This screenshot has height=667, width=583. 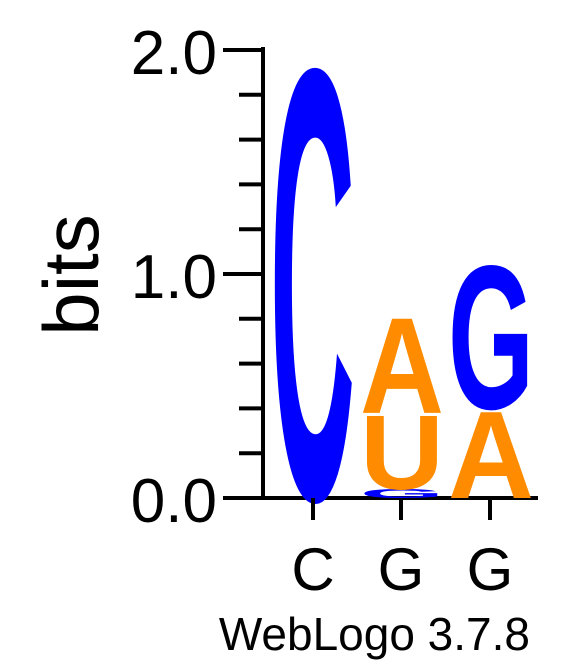 I want to click on logo-letter-glyph: C, so click(x=312, y=314).